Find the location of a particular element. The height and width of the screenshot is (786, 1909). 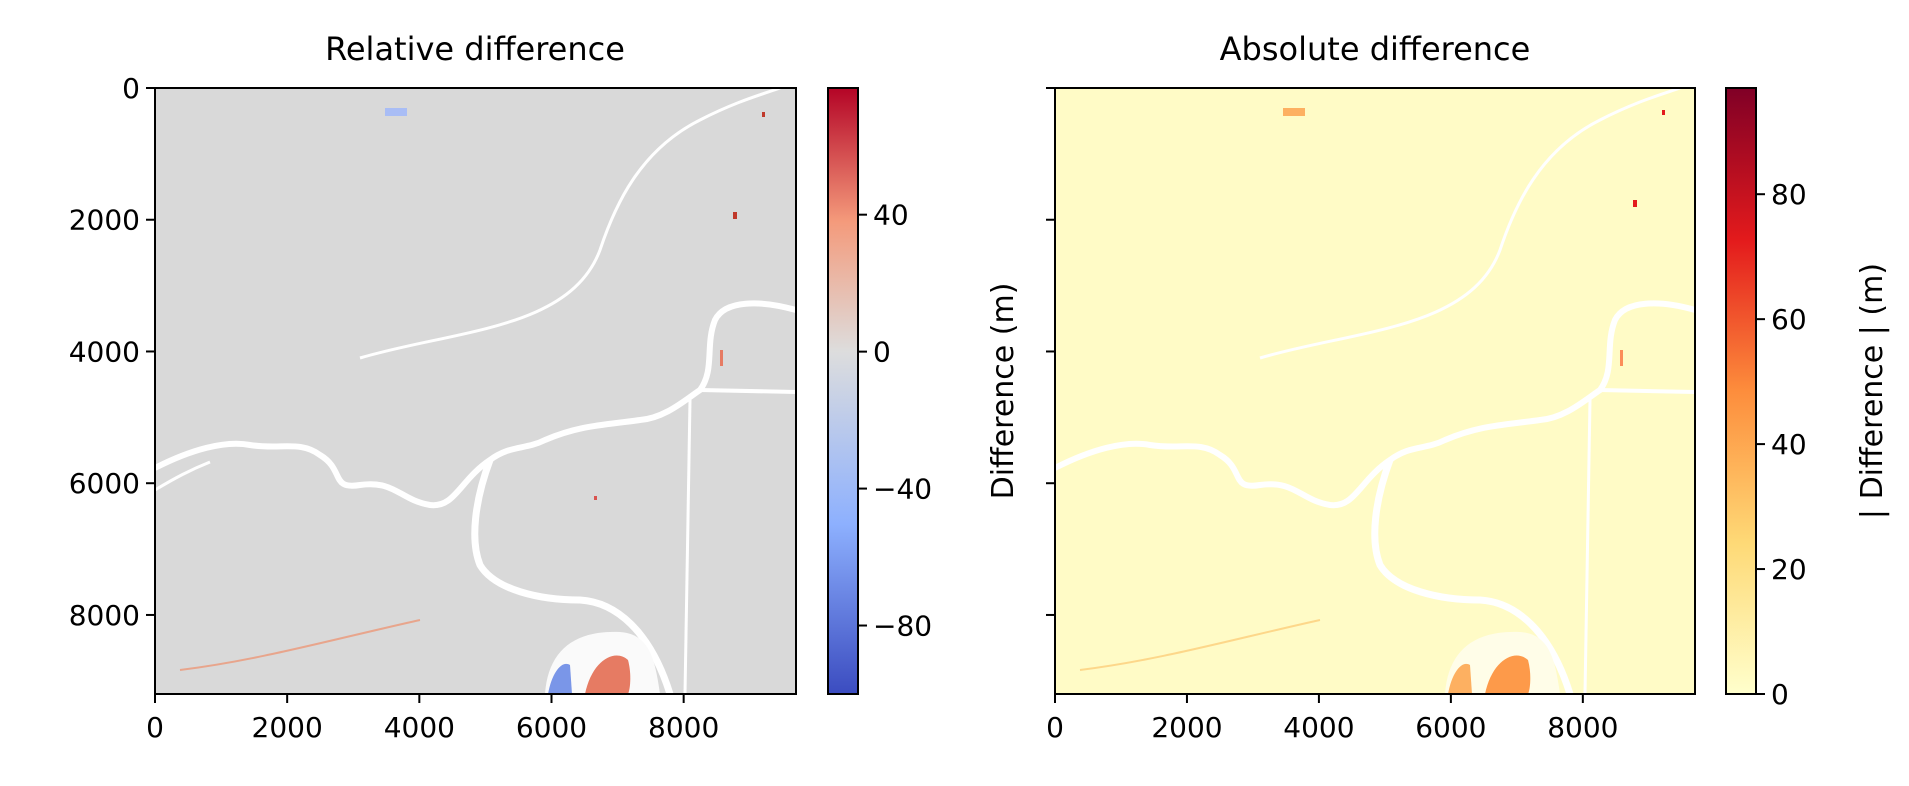

relative-plume-blue is located at coordinates (560, 678).